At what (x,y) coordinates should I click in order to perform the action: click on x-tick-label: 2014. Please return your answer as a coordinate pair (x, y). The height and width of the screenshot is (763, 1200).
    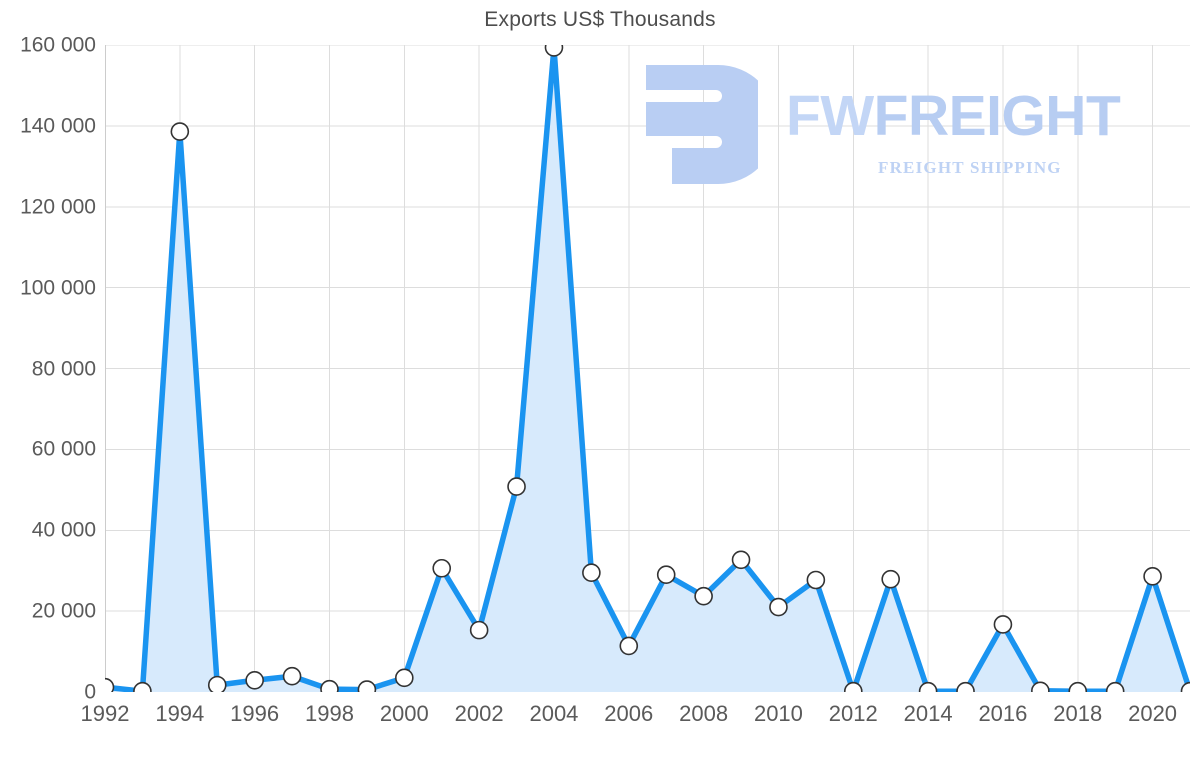
    Looking at the image, I should click on (928, 713).